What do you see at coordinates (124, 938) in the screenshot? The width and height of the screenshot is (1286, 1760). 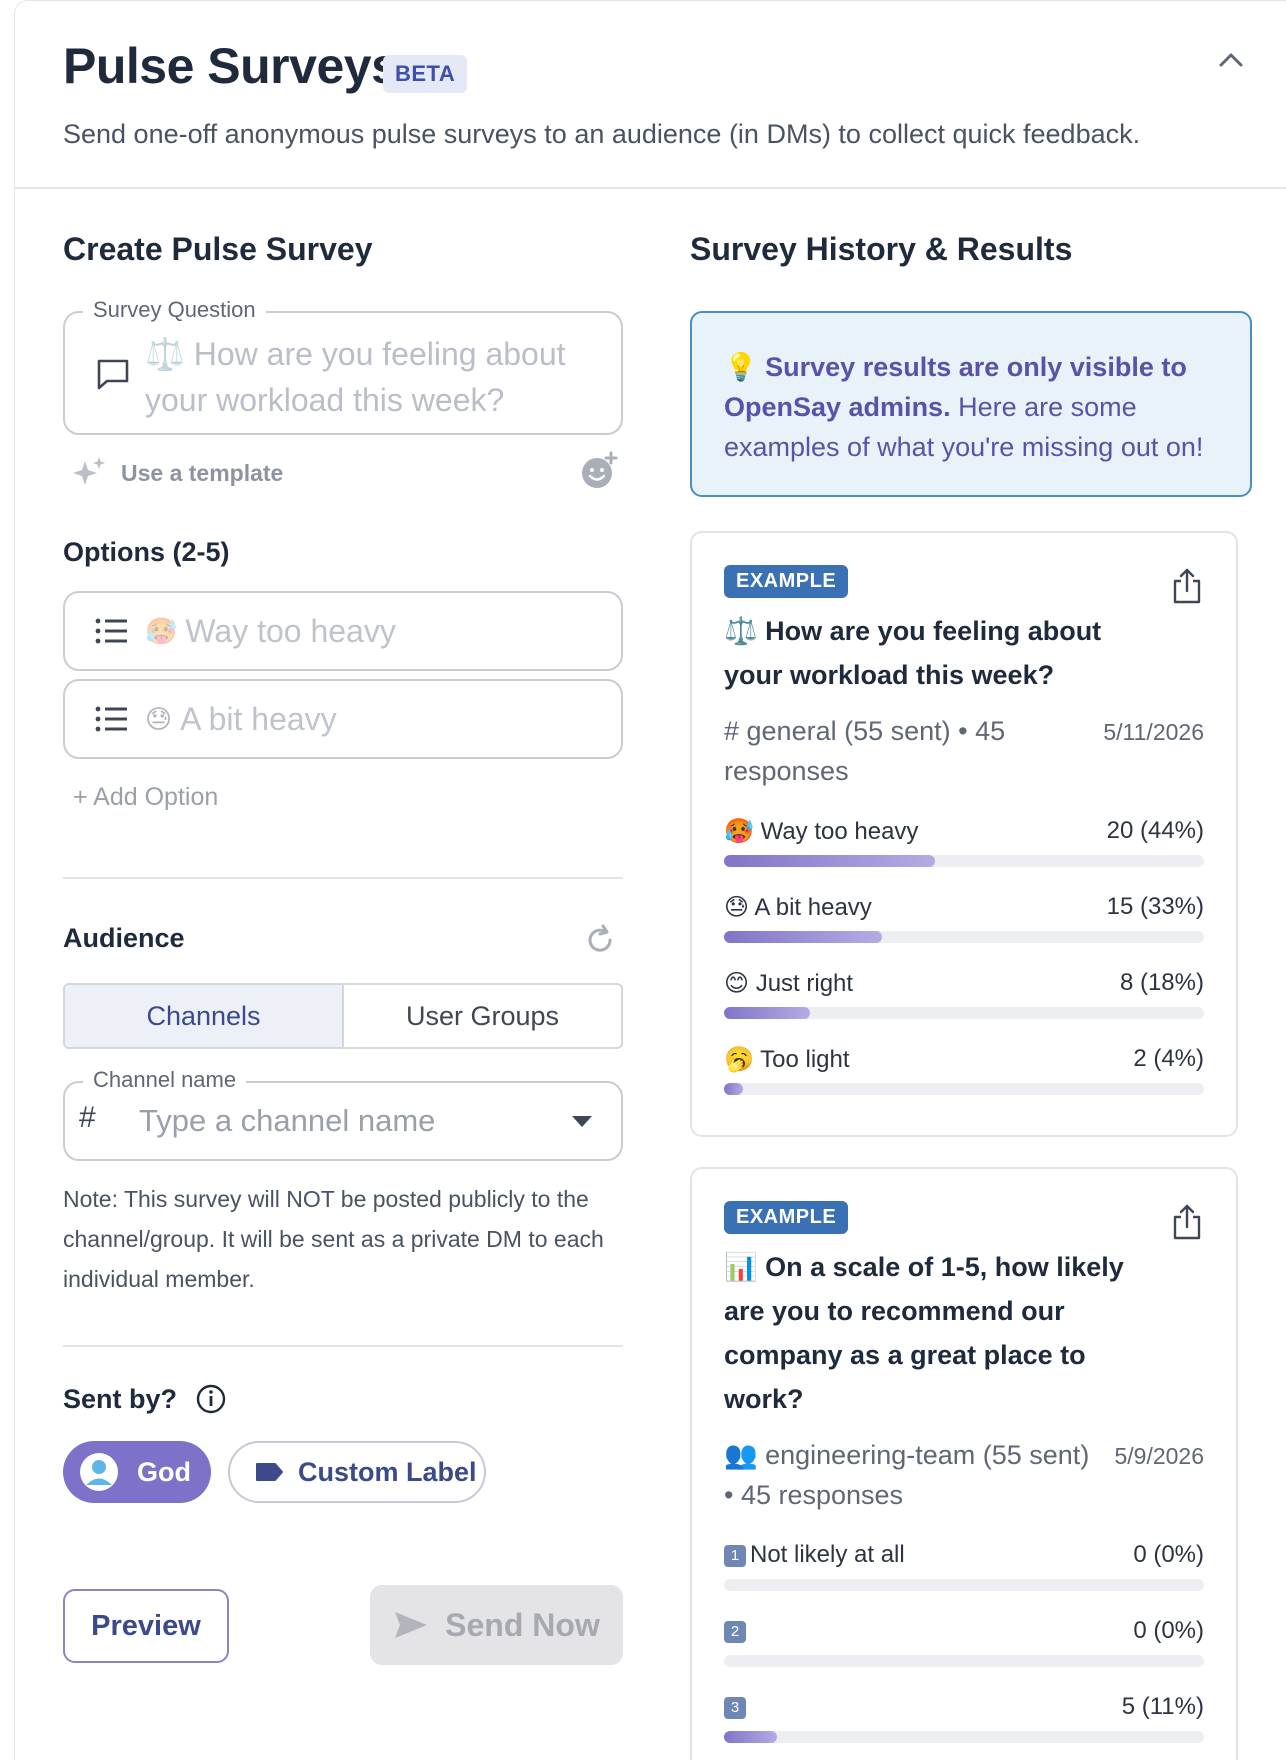 I see `audience-title: Audience` at bounding box center [124, 938].